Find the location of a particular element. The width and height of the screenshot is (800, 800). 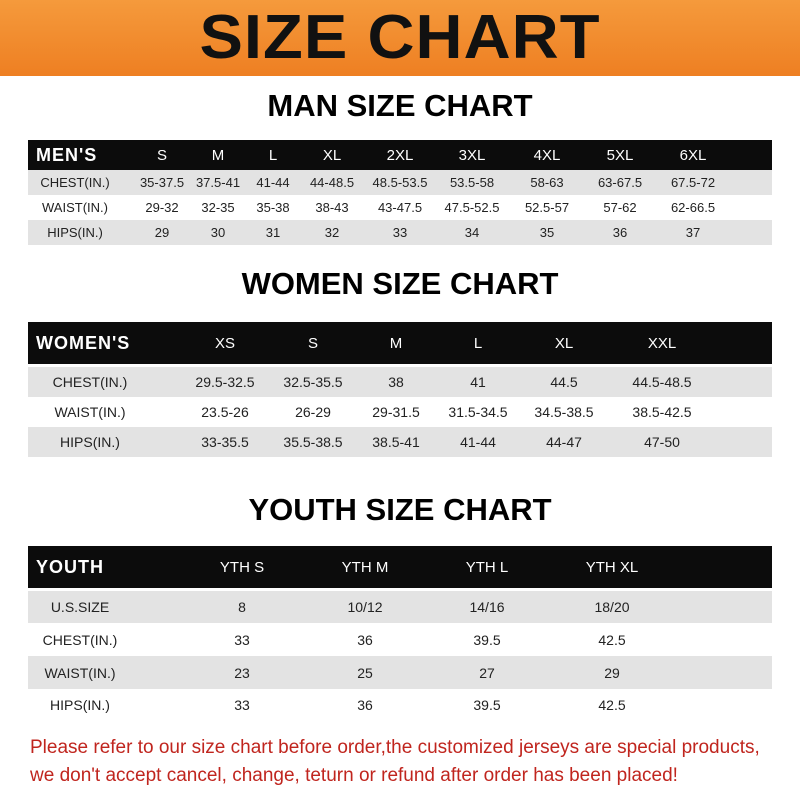

size-header: 5XL is located at coordinates (620, 155).